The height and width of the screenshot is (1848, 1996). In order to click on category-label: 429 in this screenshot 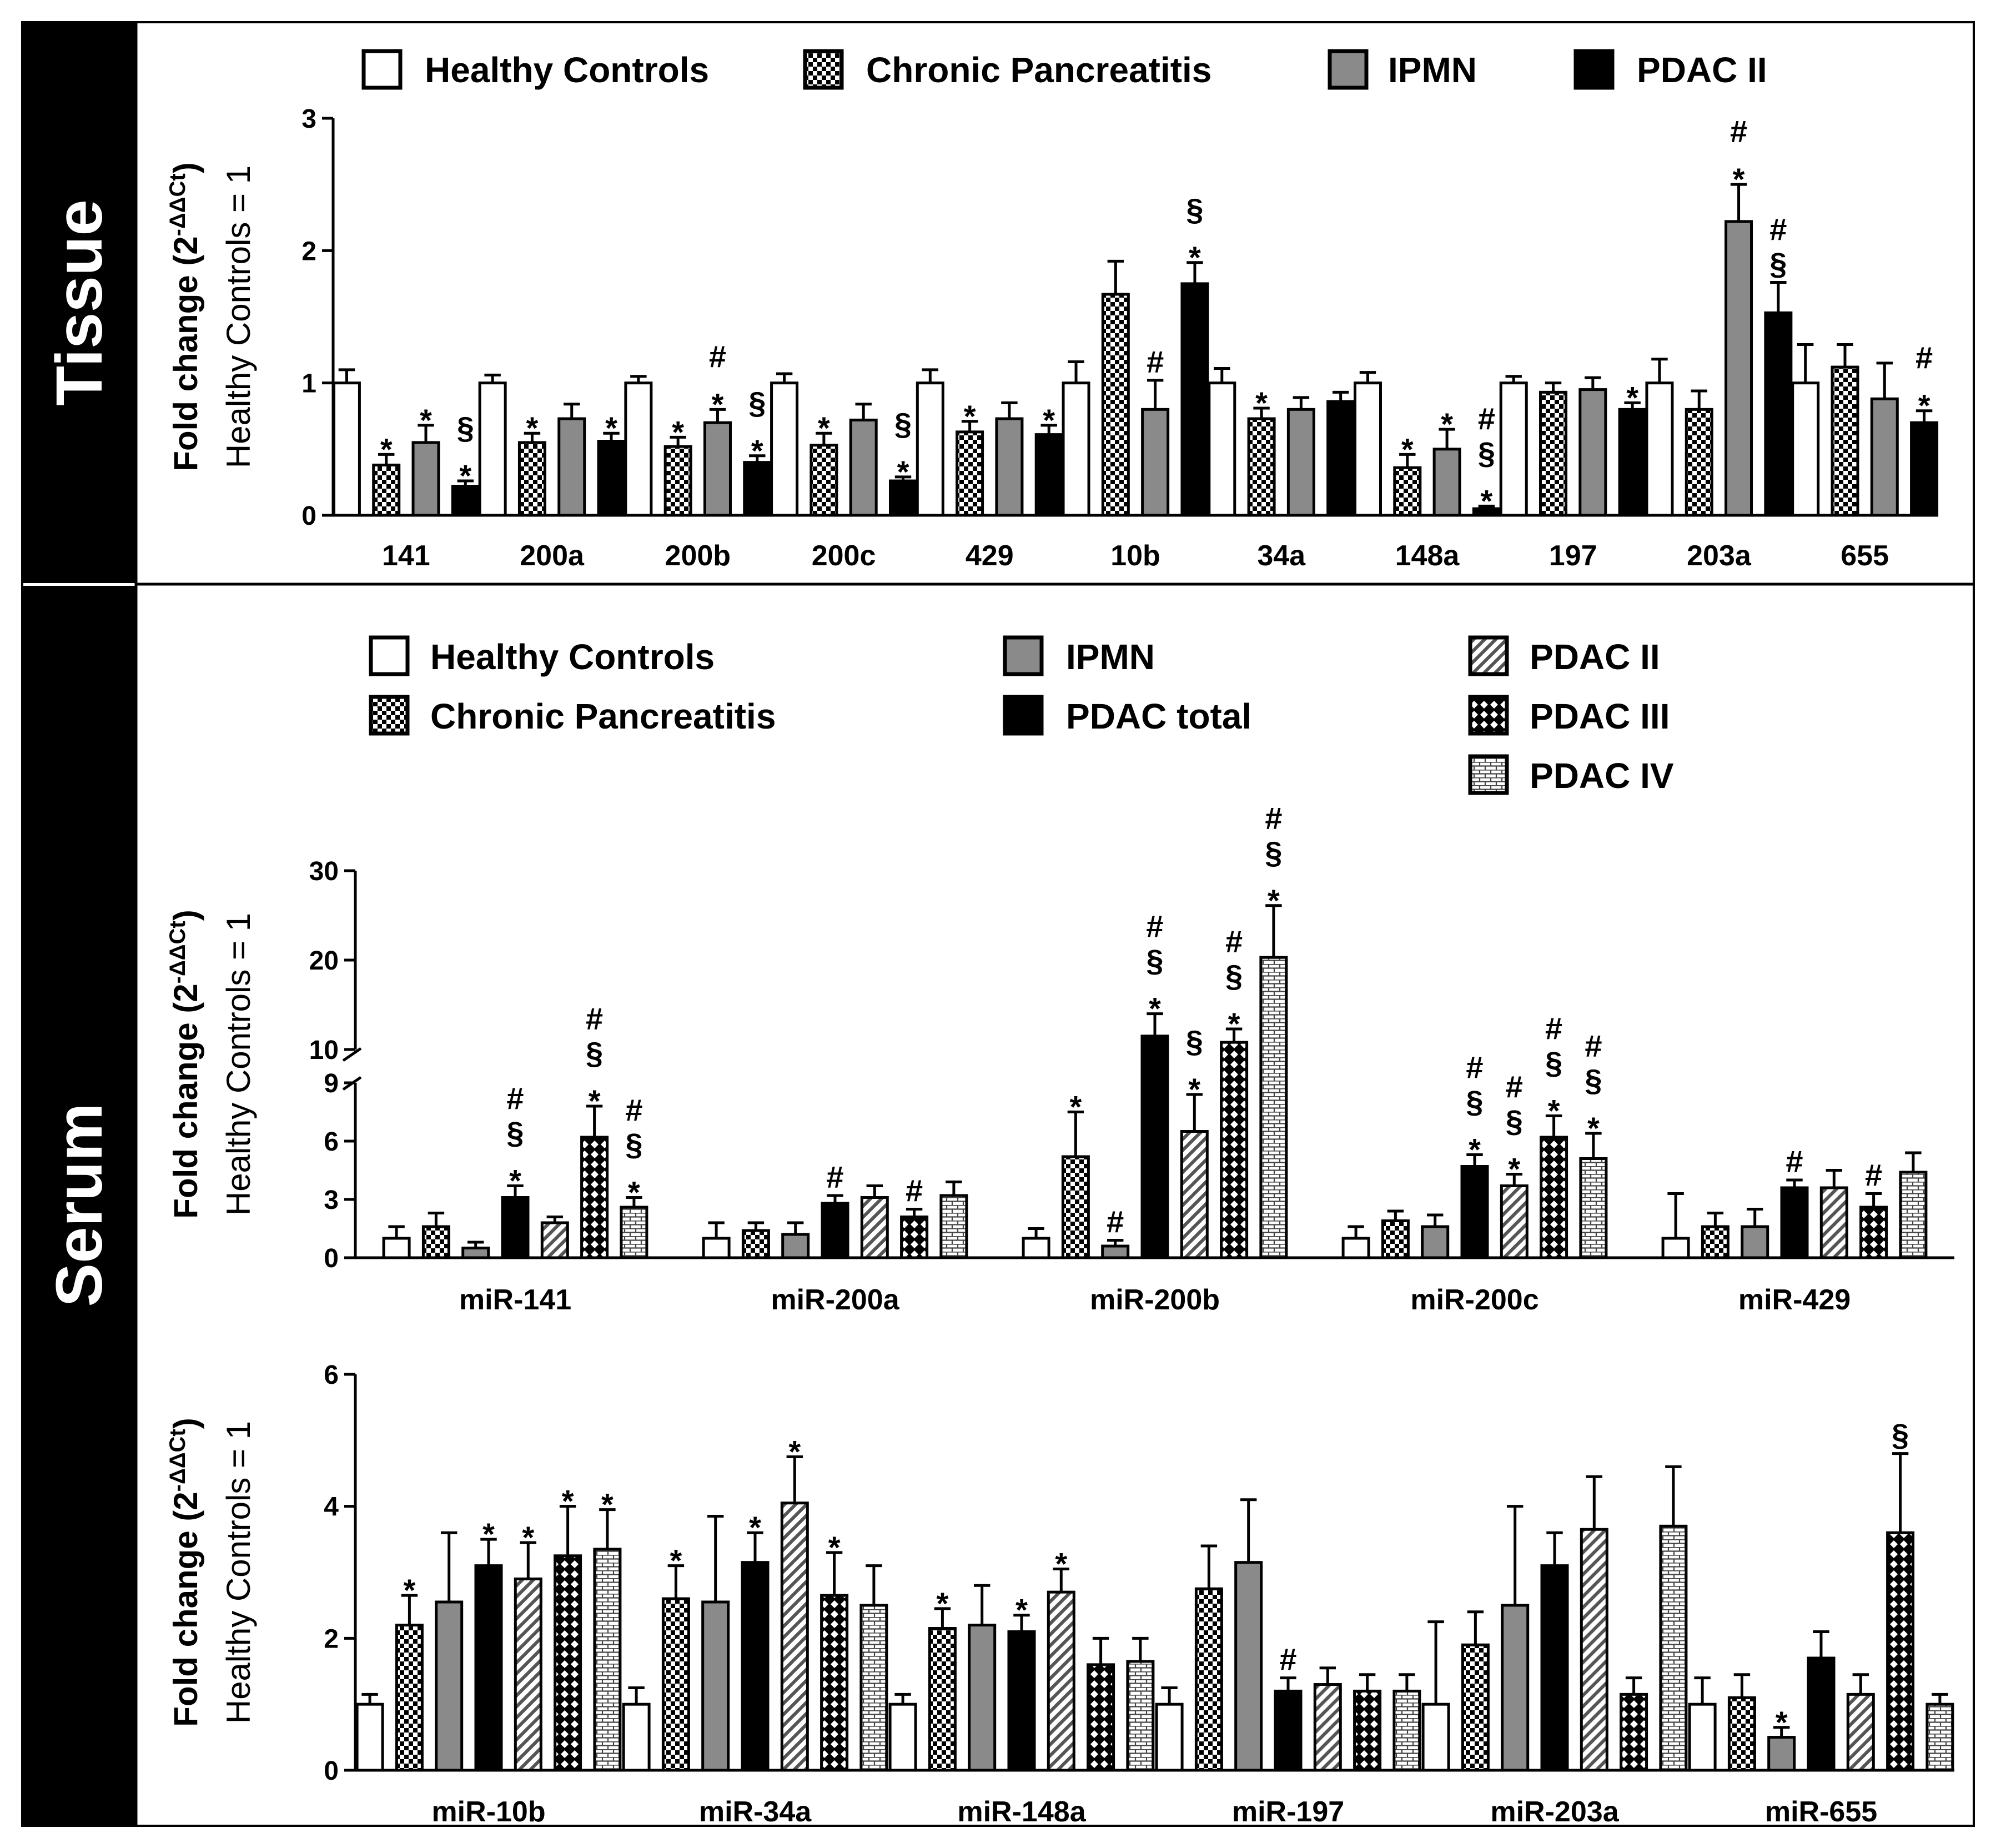, I will do `click(990, 556)`.